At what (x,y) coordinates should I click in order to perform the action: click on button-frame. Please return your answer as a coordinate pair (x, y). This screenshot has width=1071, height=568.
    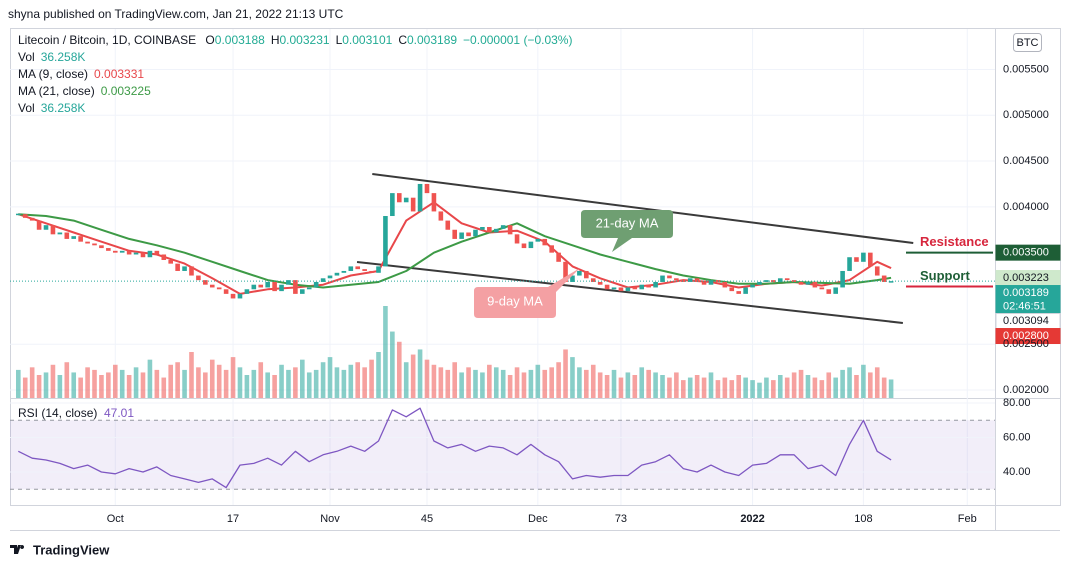
    Looking at the image, I should click on (1027, 42).